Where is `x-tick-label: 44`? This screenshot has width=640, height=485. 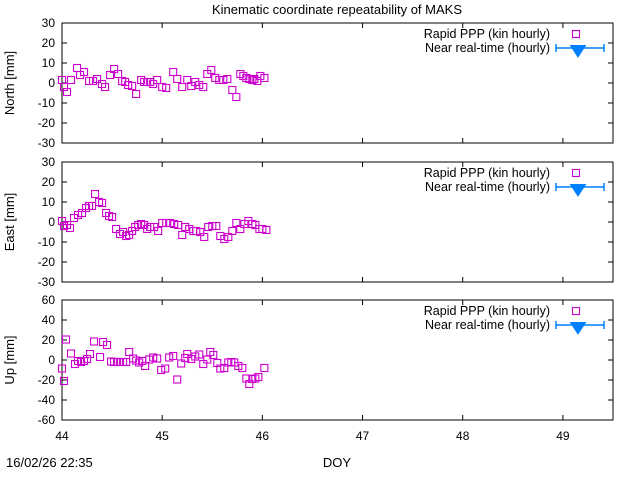
x-tick-label: 44 is located at coordinates (62, 436).